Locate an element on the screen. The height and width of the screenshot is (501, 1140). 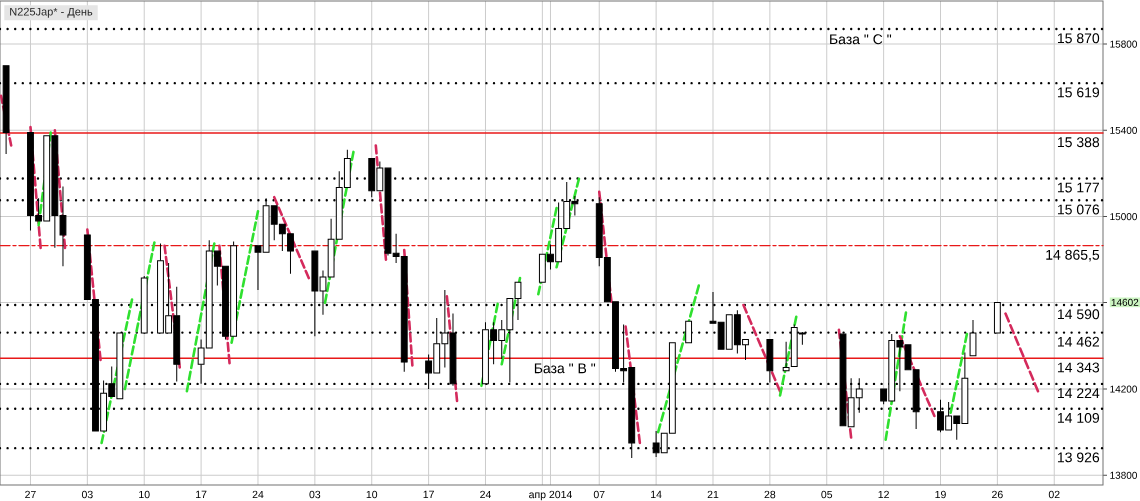
ref-line-label: 15 076 is located at coordinates (1078, 209).